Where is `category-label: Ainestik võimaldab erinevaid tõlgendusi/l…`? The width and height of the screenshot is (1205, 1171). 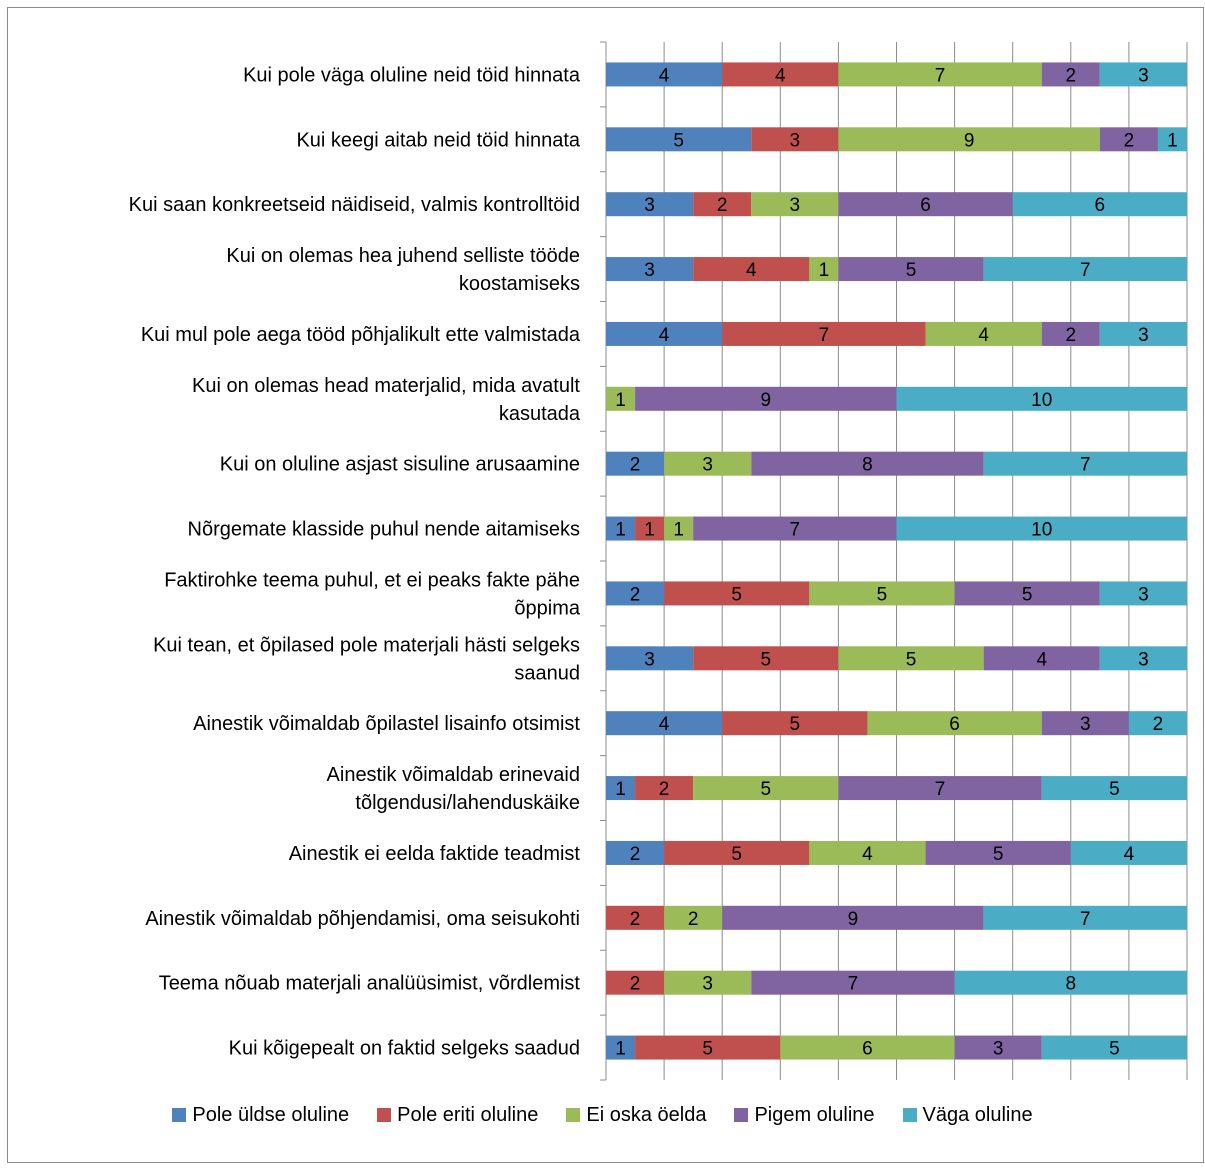 category-label: Ainestik võimaldab erinevaid tõlgendusi/l… is located at coordinates (453, 789).